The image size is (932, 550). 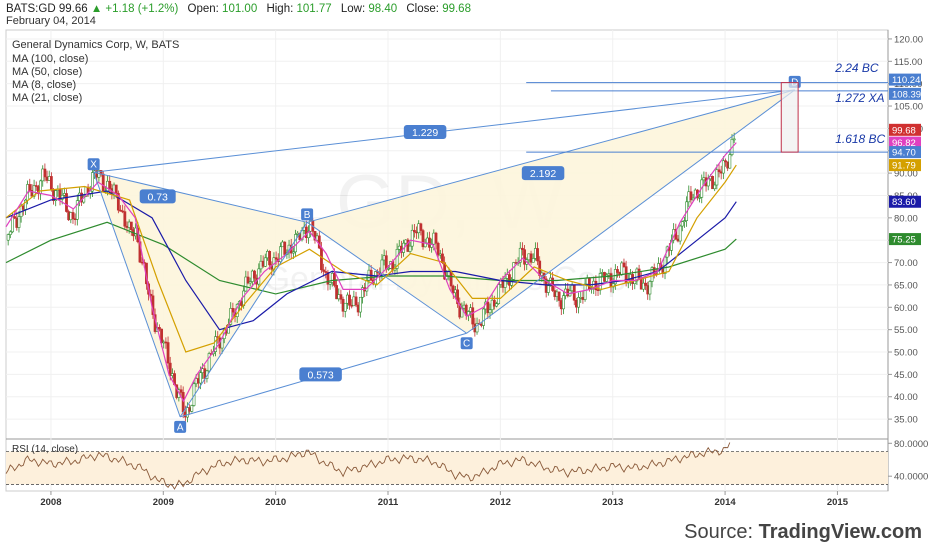 I want to click on price-tag-label: 75.25, so click(x=904, y=240).